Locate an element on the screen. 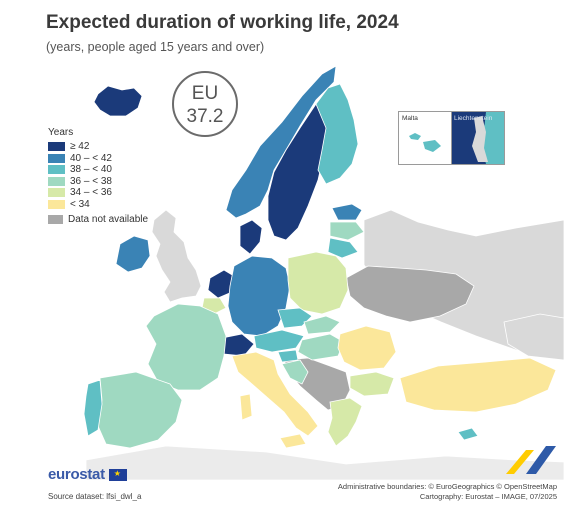 The width and height of the screenshot is (587, 529). eu-flag-icon is located at coordinates (117, 474).